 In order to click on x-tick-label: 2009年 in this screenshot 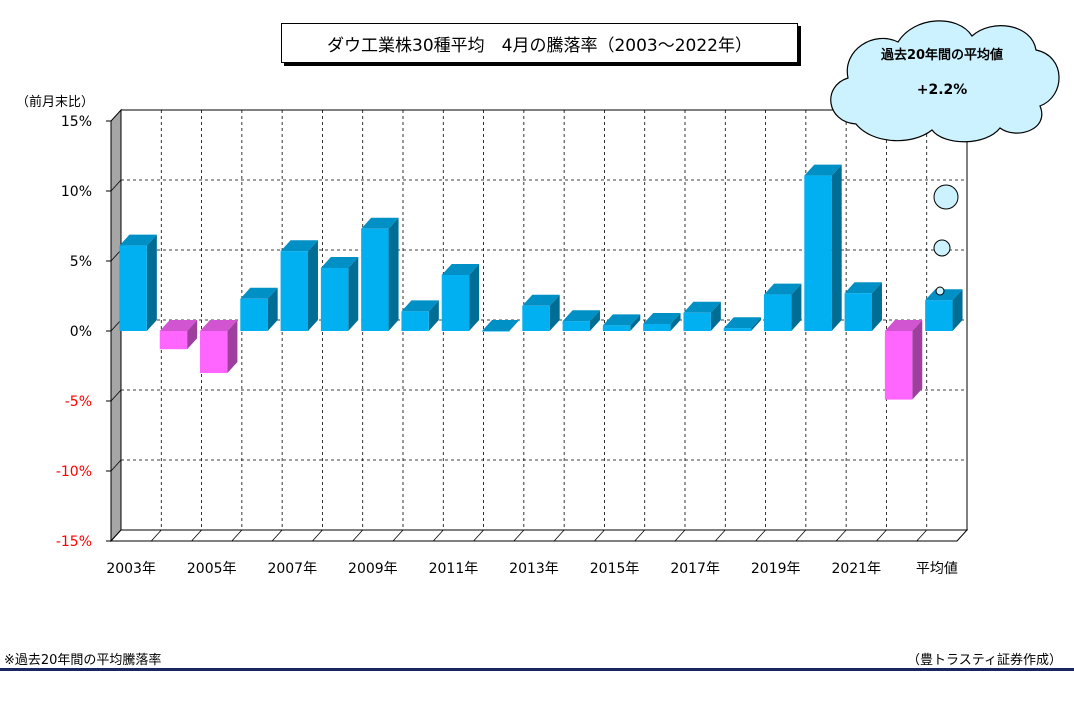, I will do `click(373, 569)`.